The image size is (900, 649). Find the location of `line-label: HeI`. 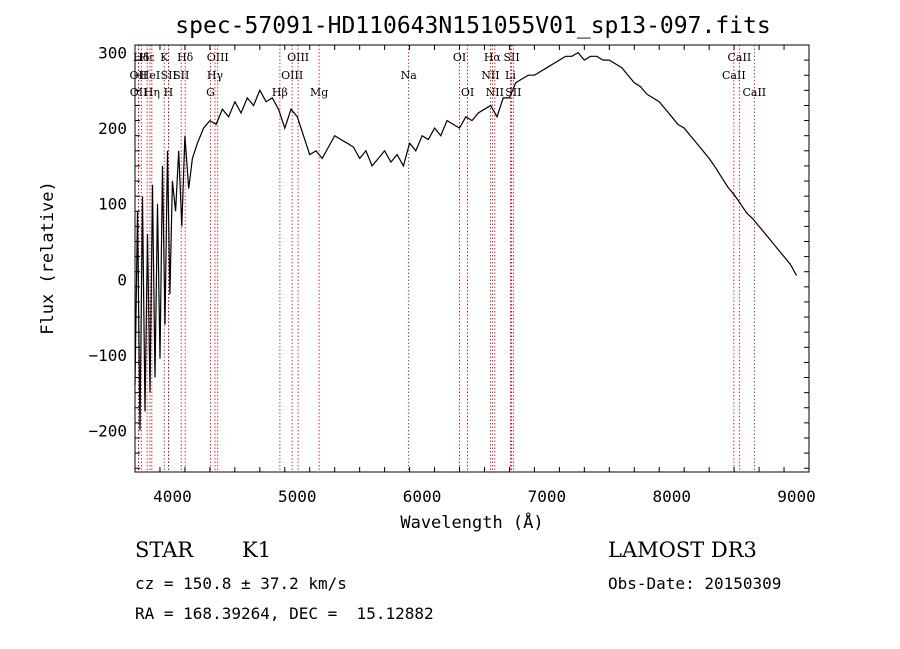

line-label: HeI is located at coordinates (150, 75).